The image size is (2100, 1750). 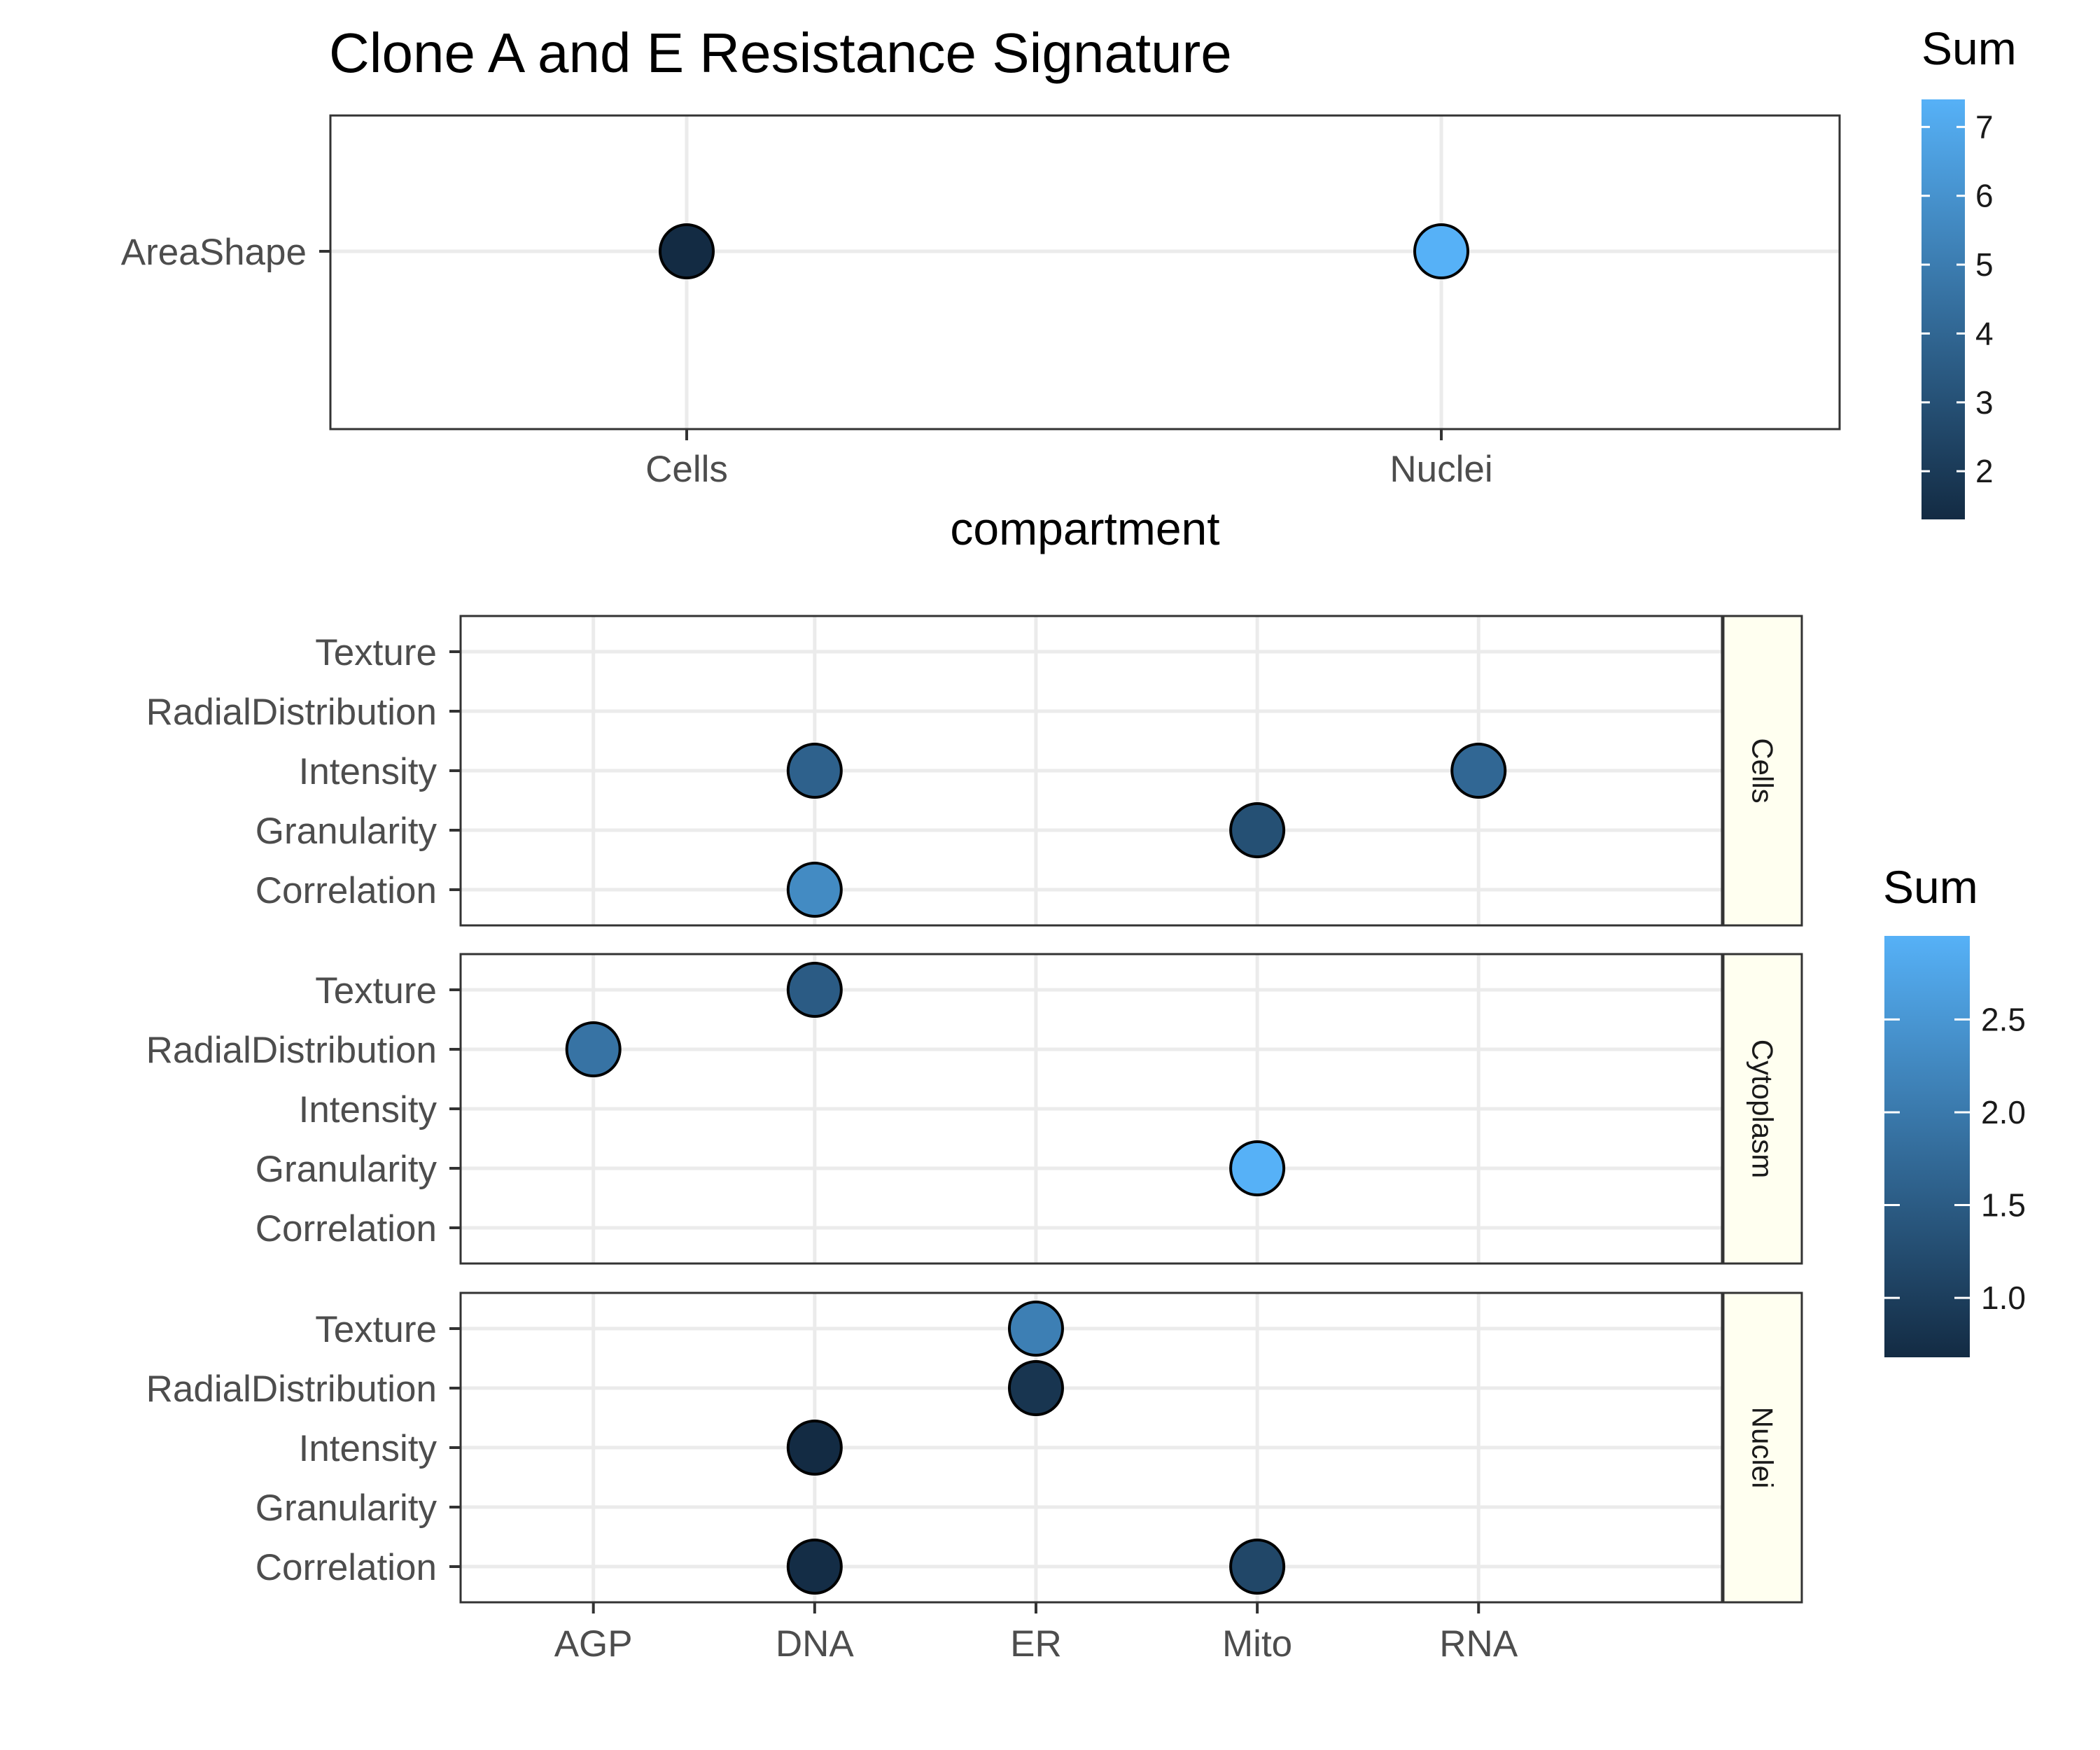 What do you see at coordinates (1441, 469) in the screenshot?
I see `x-tick-label: Nuclei` at bounding box center [1441, 469].